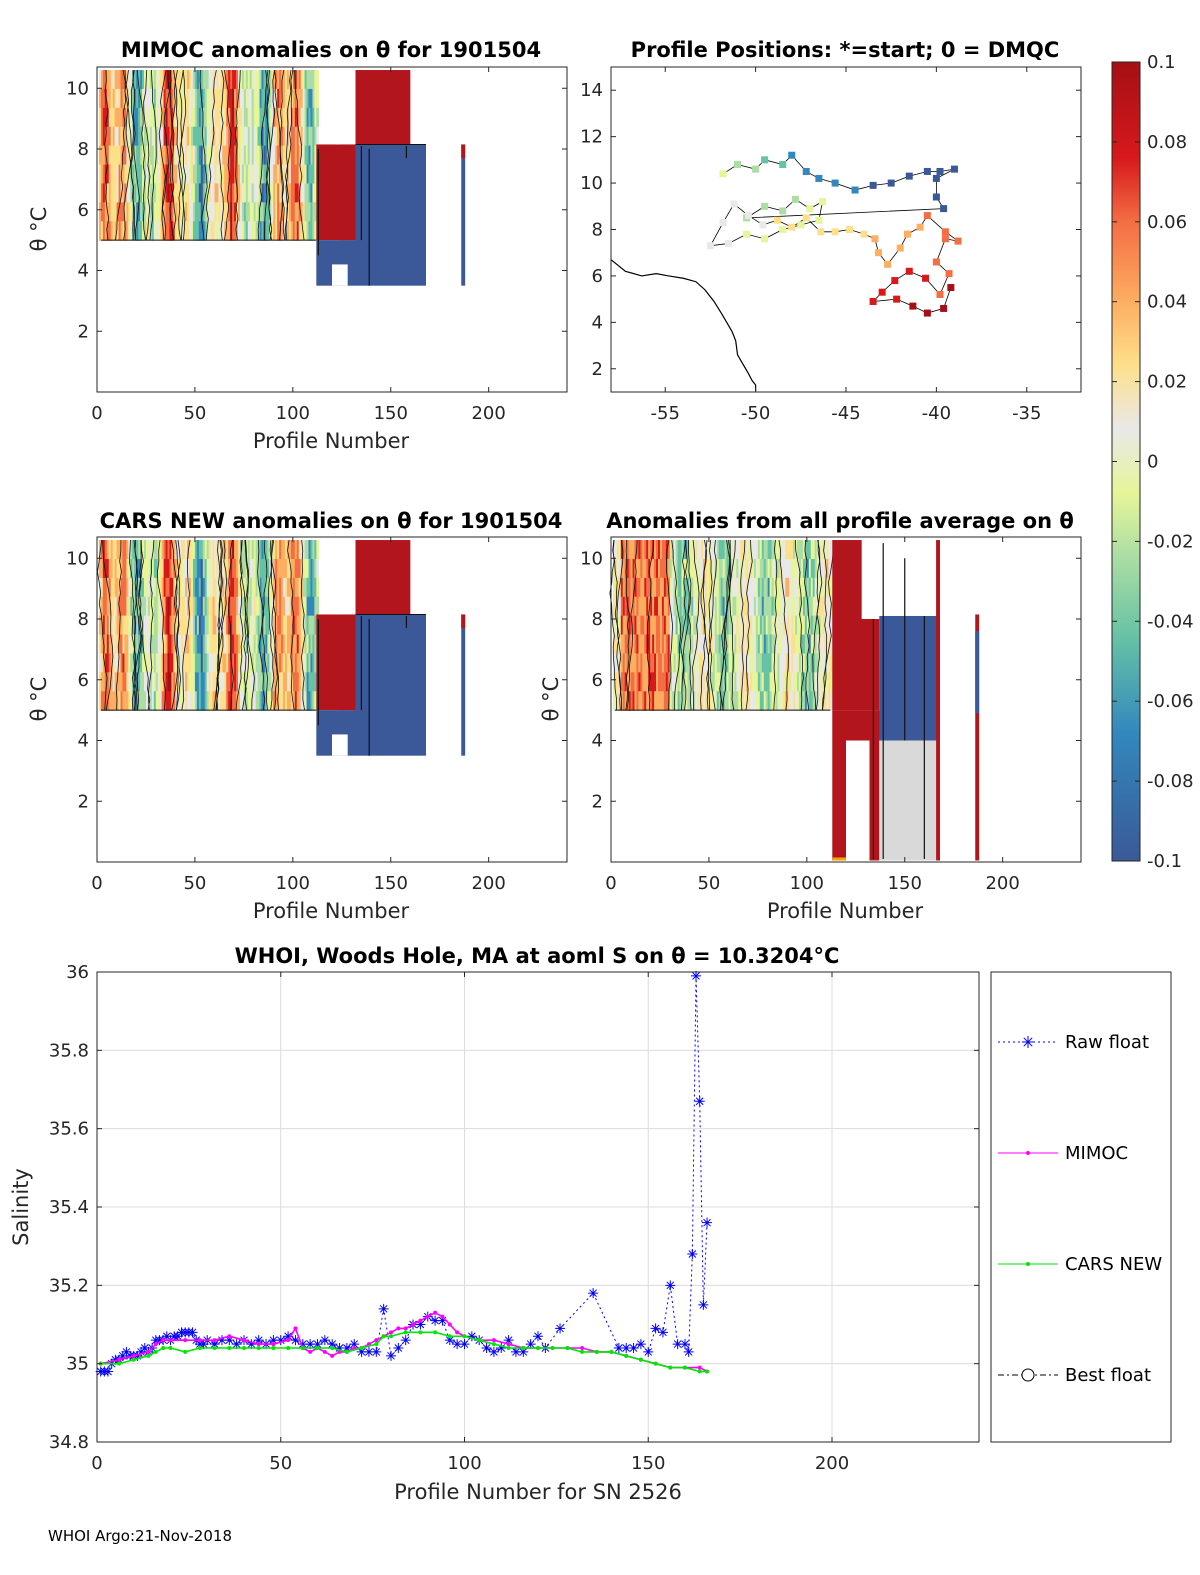 The height and width of the screenshot is (1575, 1200). I want to click on contour-line, so click(683, 625).